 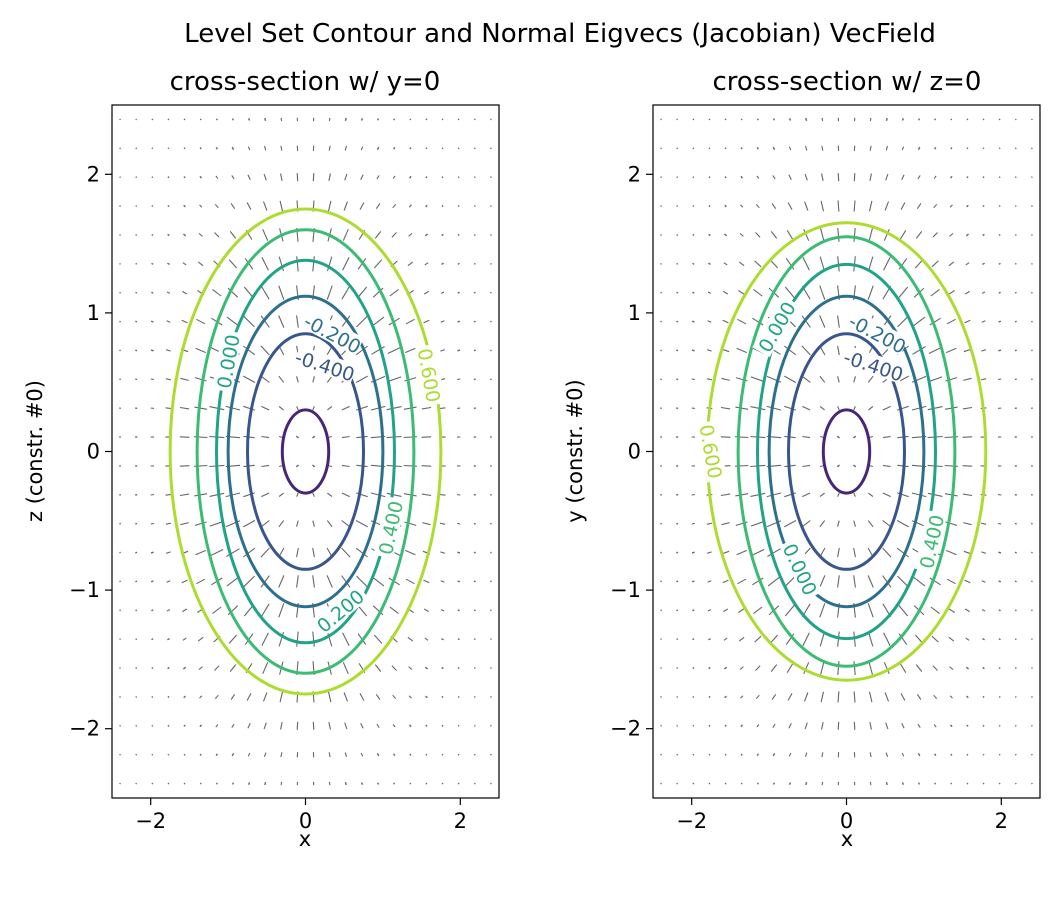 What do you see at coordinates (801, 569) in the screenshot?
I see `contour-label-bg` at bounding box center [801, 569].